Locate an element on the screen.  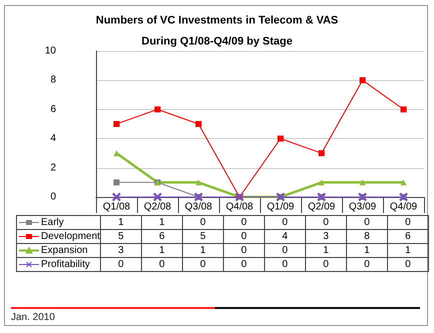
y-tick-label: 10 is located at coordinates (50, 51).